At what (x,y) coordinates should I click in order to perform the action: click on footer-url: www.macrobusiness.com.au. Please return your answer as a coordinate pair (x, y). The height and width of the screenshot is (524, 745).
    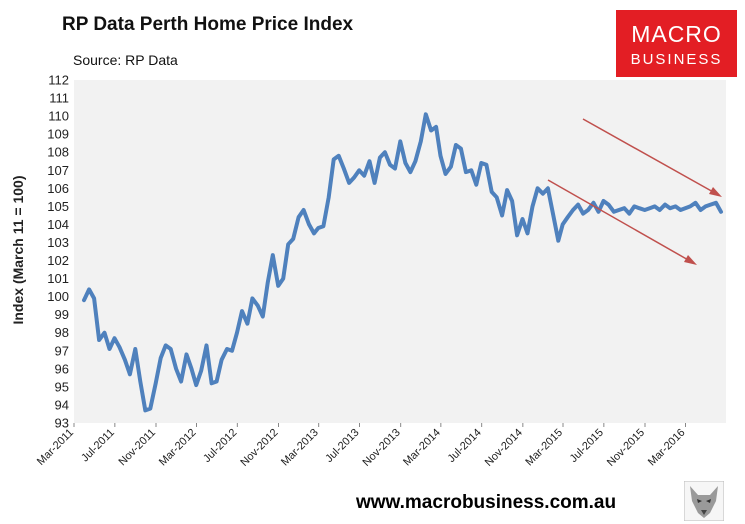
    Looking at the image, I should click on (486, 502).